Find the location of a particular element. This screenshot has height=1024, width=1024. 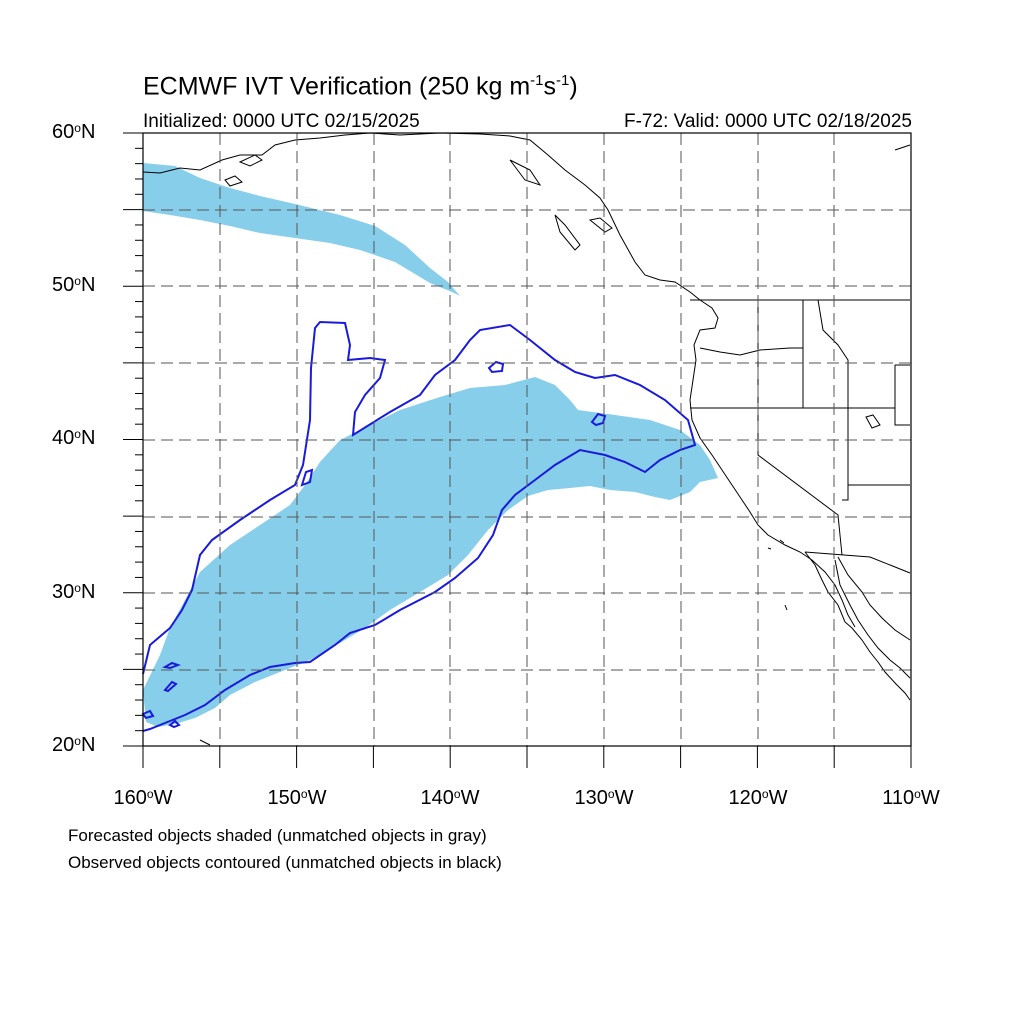

valid-time: F-72: Valid: 0000 UTC 02/18/2025 is located at coordinates (768, 121).